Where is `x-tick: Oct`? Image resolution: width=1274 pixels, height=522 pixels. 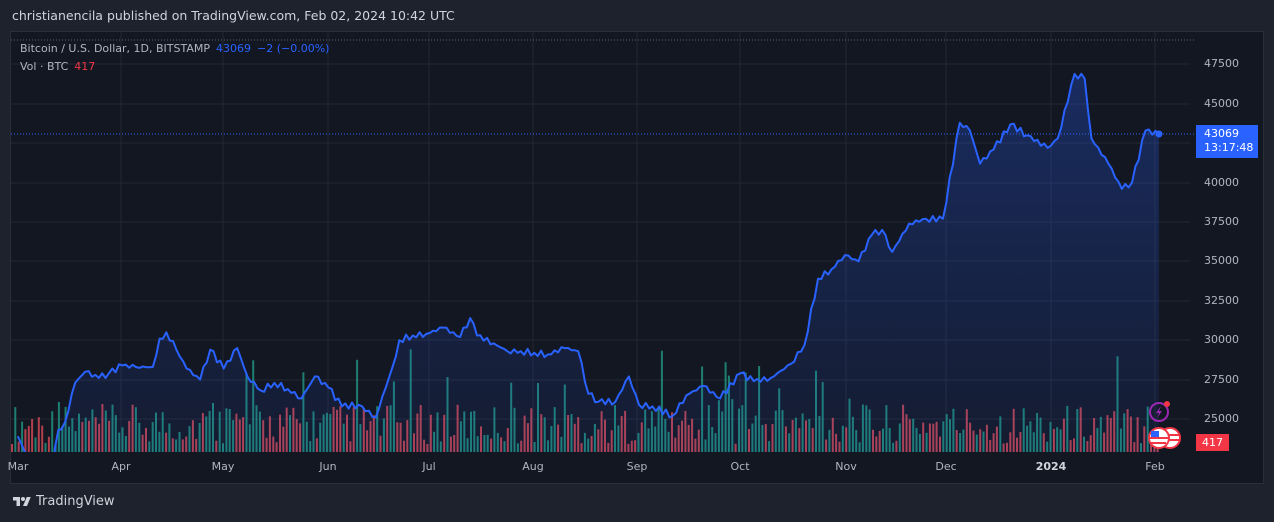 x-tick: Oct is located at coordinates (740, 466).